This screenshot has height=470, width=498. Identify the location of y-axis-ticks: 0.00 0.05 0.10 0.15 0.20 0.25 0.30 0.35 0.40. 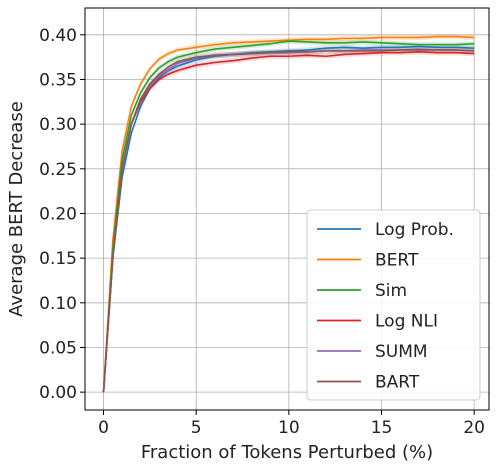
(62, 214).